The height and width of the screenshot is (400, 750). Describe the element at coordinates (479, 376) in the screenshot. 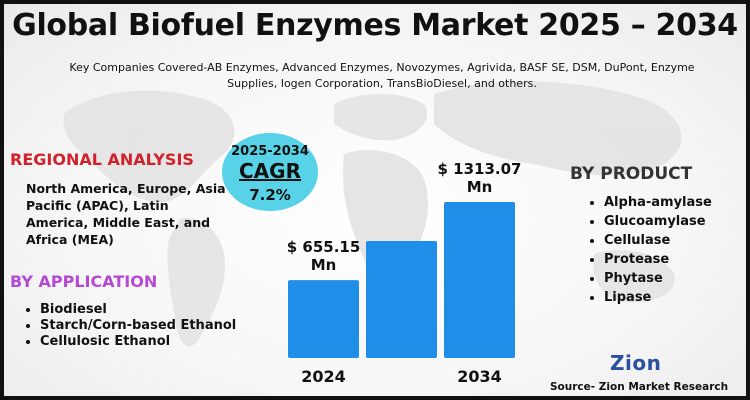

I see `x-tick-label: 2034` at that location.